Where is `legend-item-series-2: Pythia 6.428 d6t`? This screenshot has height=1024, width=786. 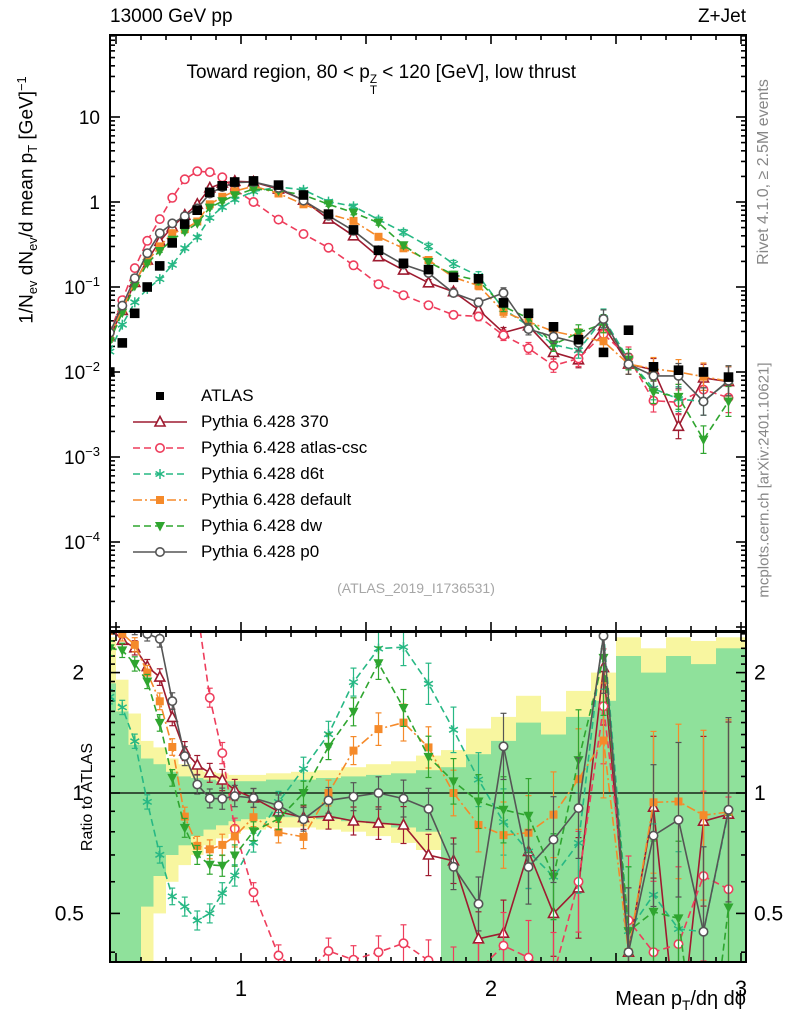
legend-item-series-2: Pythia 6.428 d6t is located at coordinates (249, 474).